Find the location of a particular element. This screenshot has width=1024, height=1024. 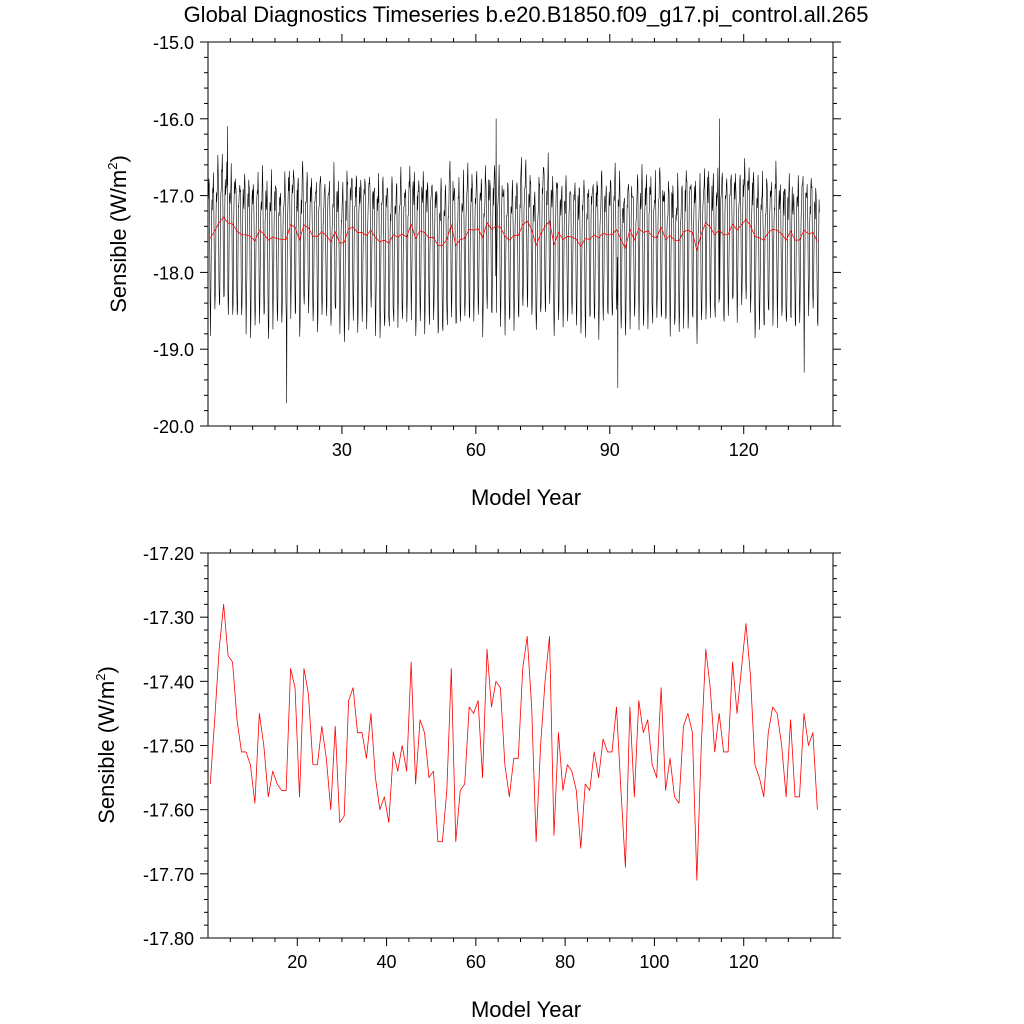

top-y-axis-label: Sensible (W/m2) is located at coordinates (118, 234).